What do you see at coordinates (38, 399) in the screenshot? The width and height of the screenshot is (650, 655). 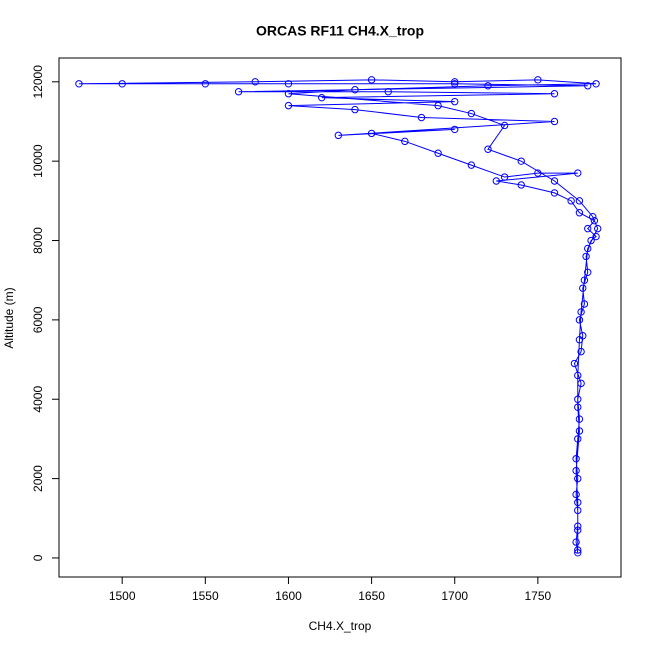 I see `y-tick-label: 4000` at bounding box center [38, 399].